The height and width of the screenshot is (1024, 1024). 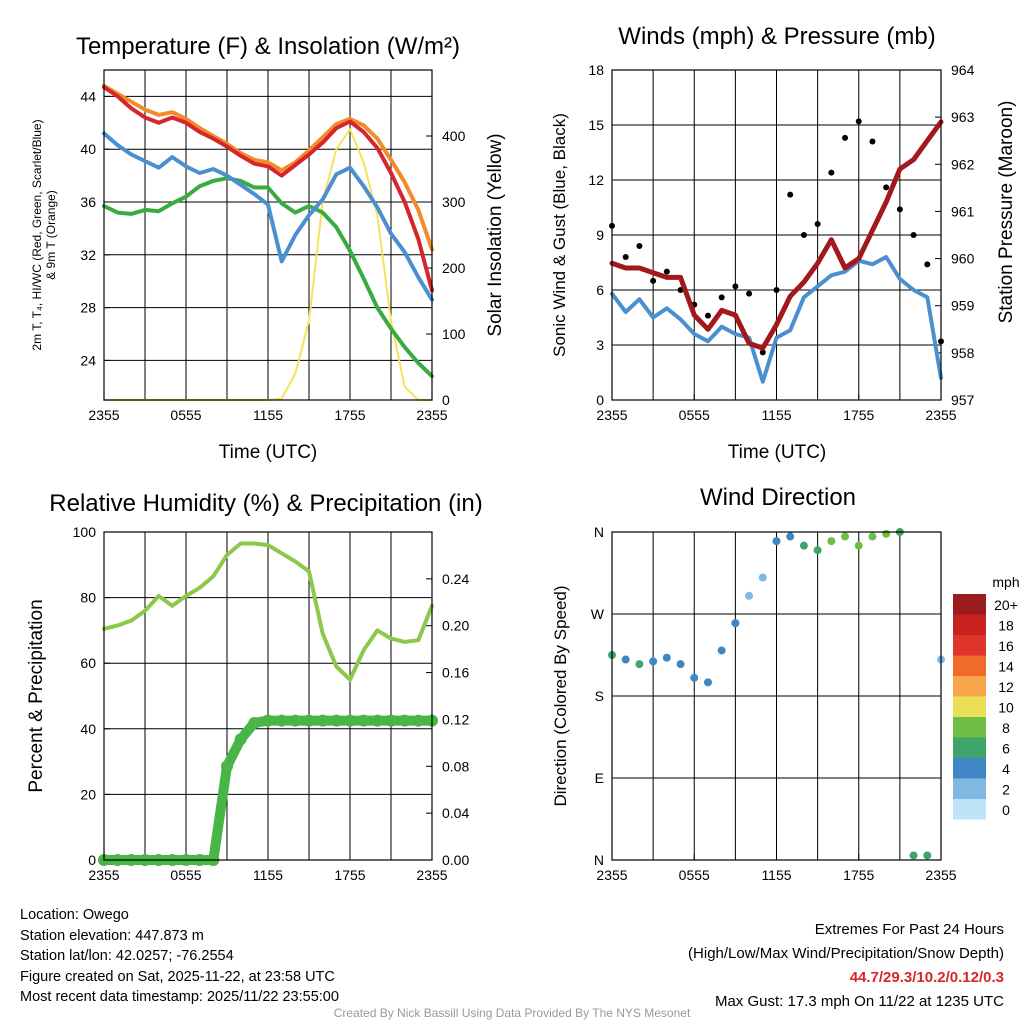 I want to click on wdir-legend-label: 8, so click(x=1006, y=728).